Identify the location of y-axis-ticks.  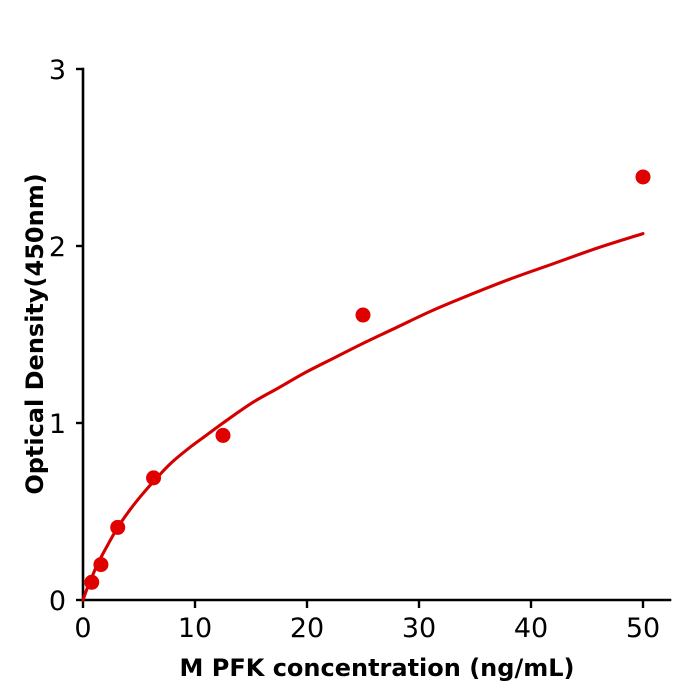
(79, 334).